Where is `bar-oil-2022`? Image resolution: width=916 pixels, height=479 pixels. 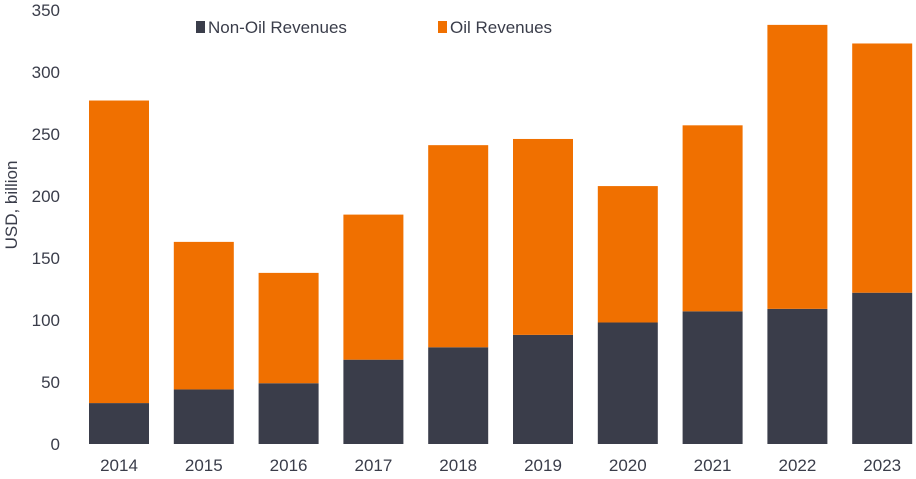 bar-oil-2022 is located at coordinates (797, 166).